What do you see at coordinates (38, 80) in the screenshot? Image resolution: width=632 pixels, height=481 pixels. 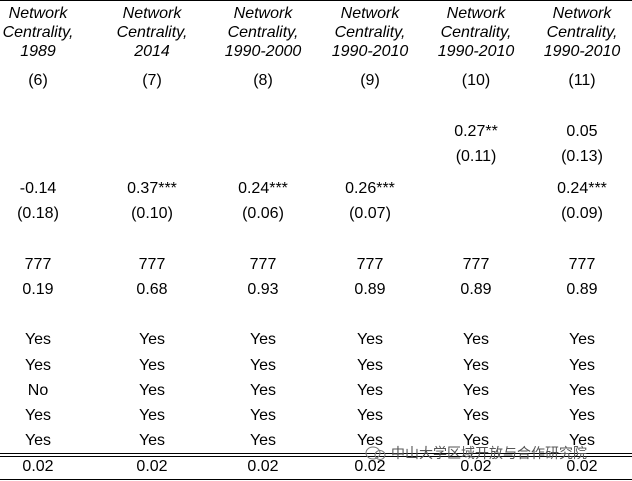 I see `column-number: (6)` at bounding box center [38, 80].